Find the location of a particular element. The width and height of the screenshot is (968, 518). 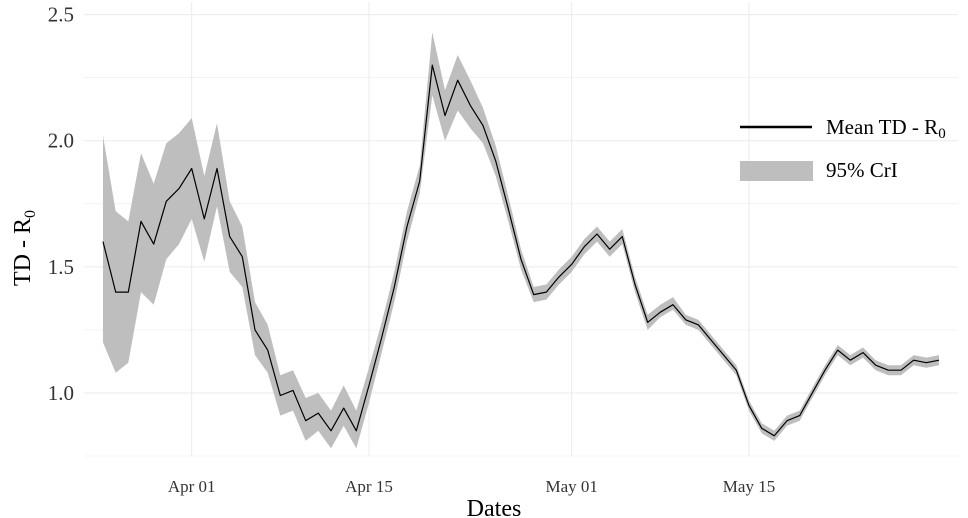

y-tick-label: 2.5 is located at coordinates (61, 15).